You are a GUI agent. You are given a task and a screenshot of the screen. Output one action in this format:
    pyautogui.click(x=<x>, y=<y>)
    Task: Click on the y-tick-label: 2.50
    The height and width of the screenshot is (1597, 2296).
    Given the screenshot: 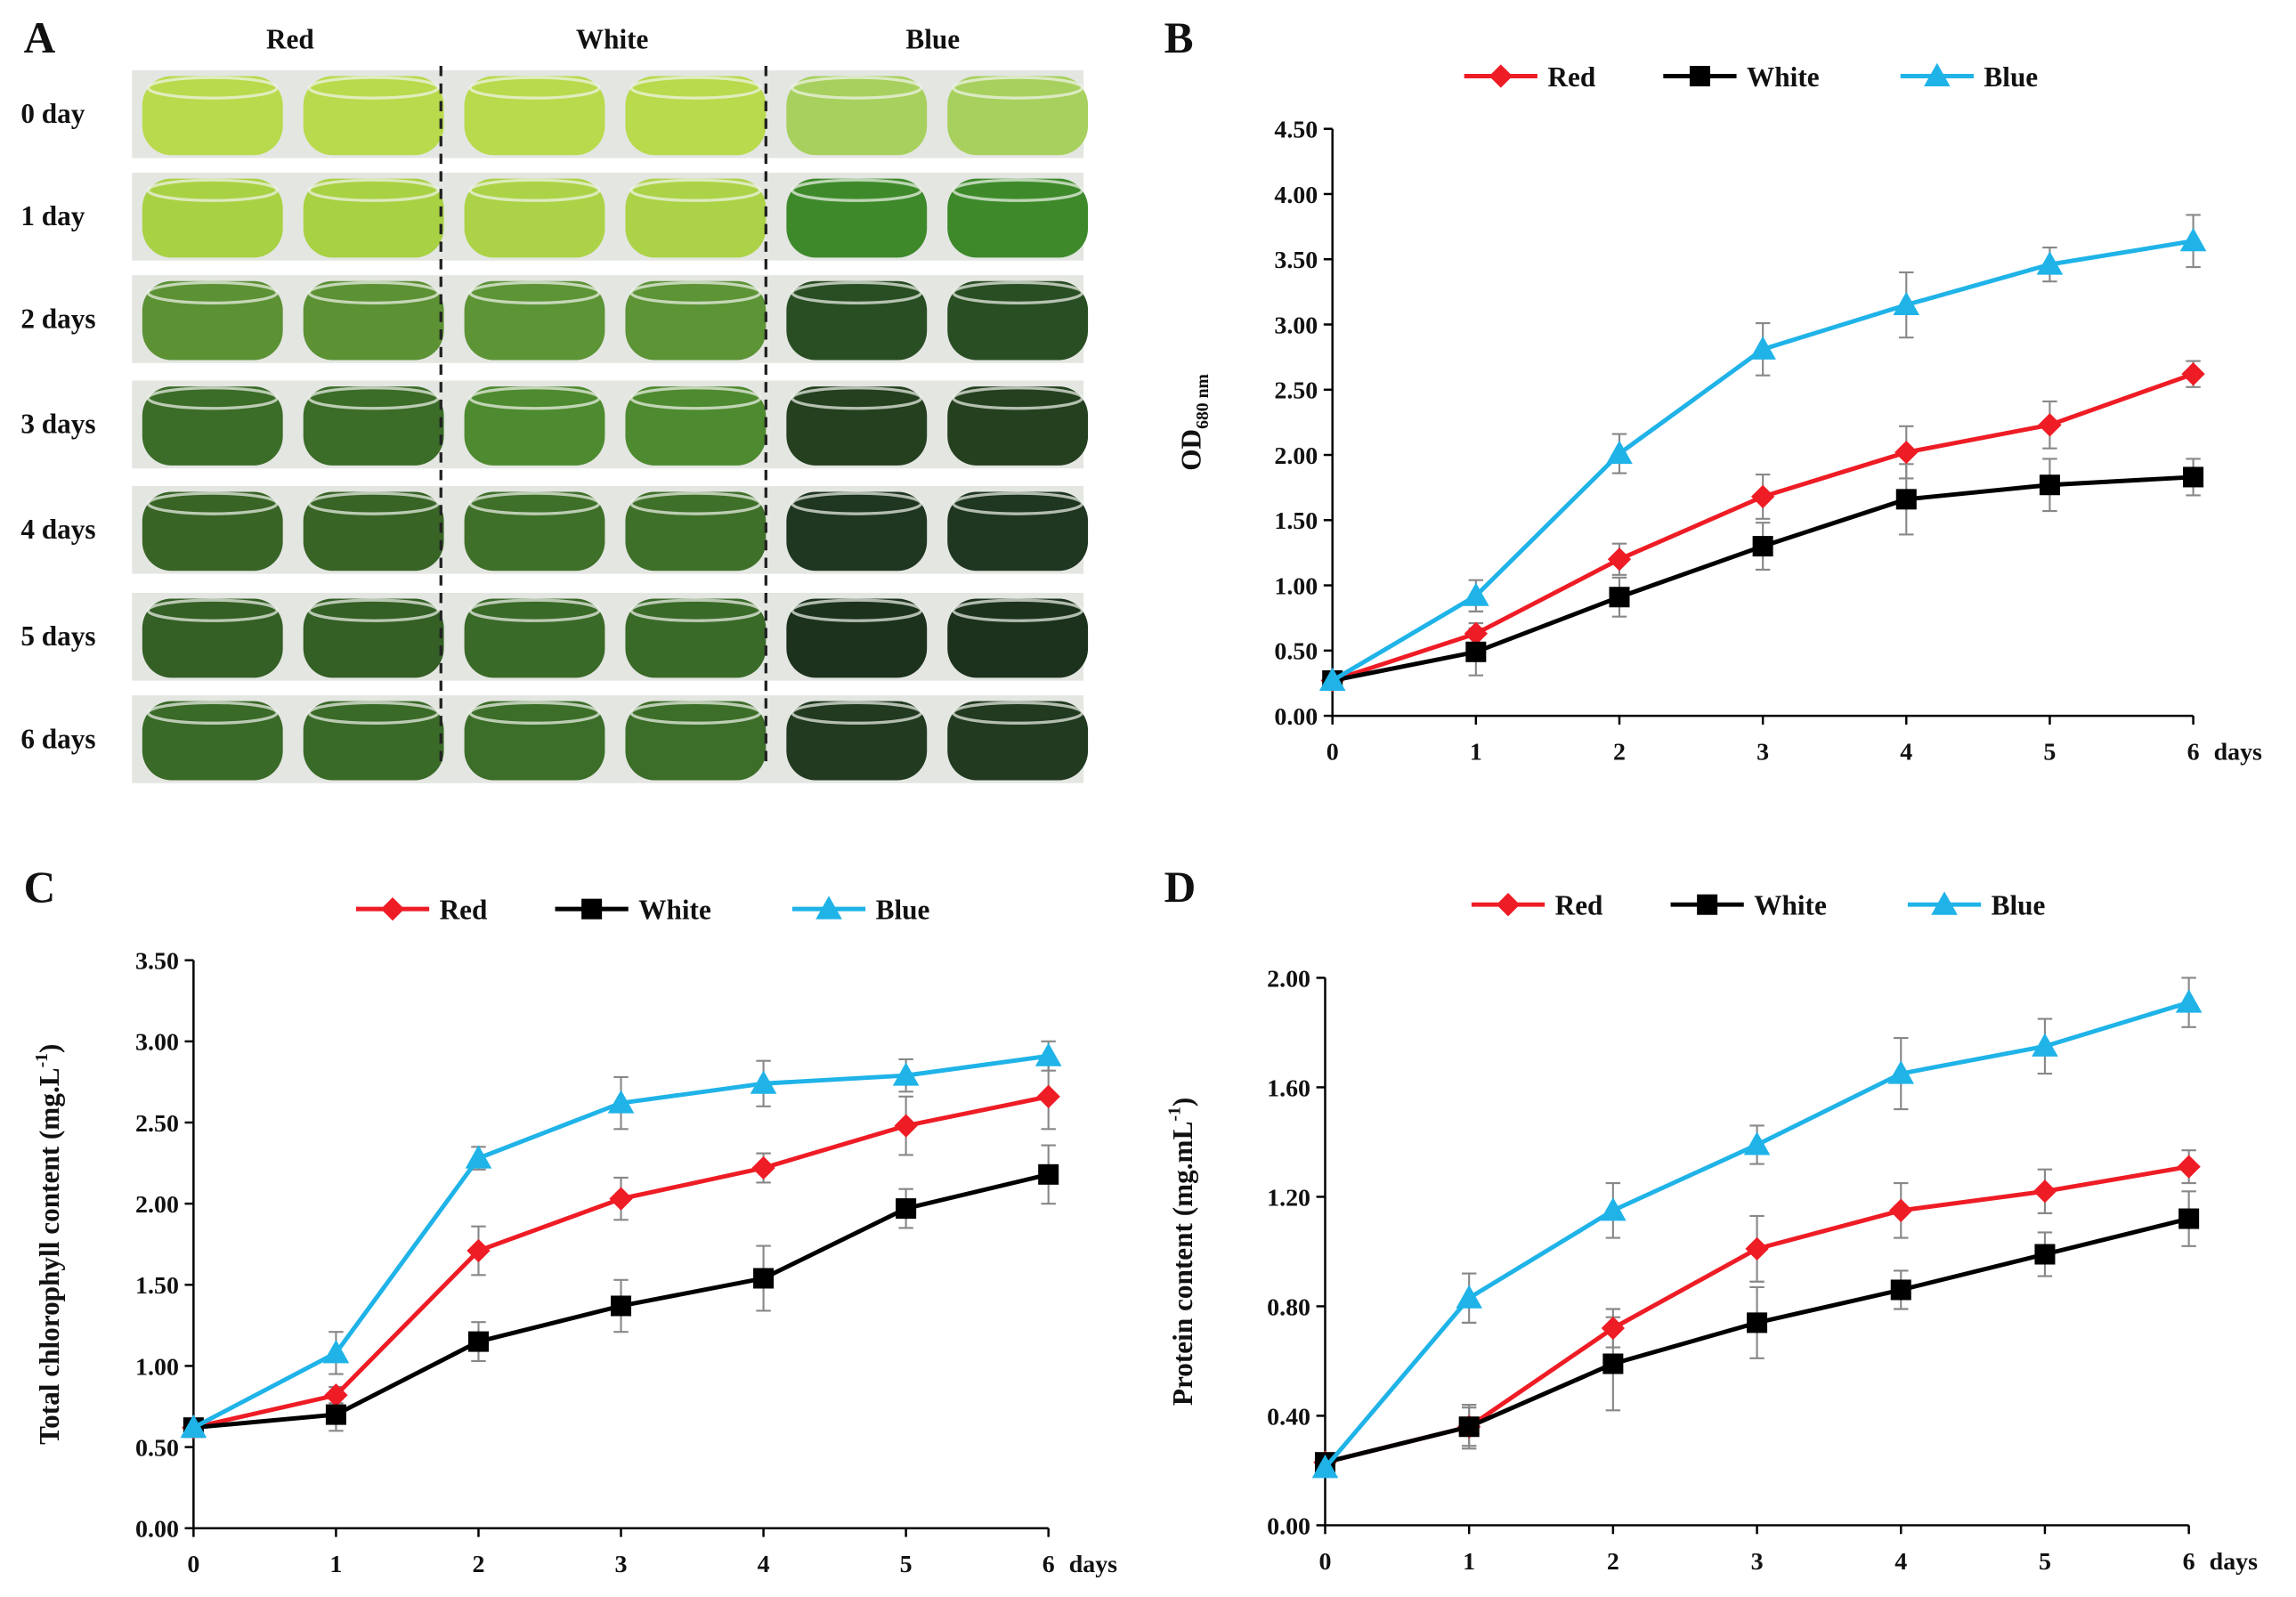 What is the action you would take?
    pyautogui.click(x=1296, y=391)
    